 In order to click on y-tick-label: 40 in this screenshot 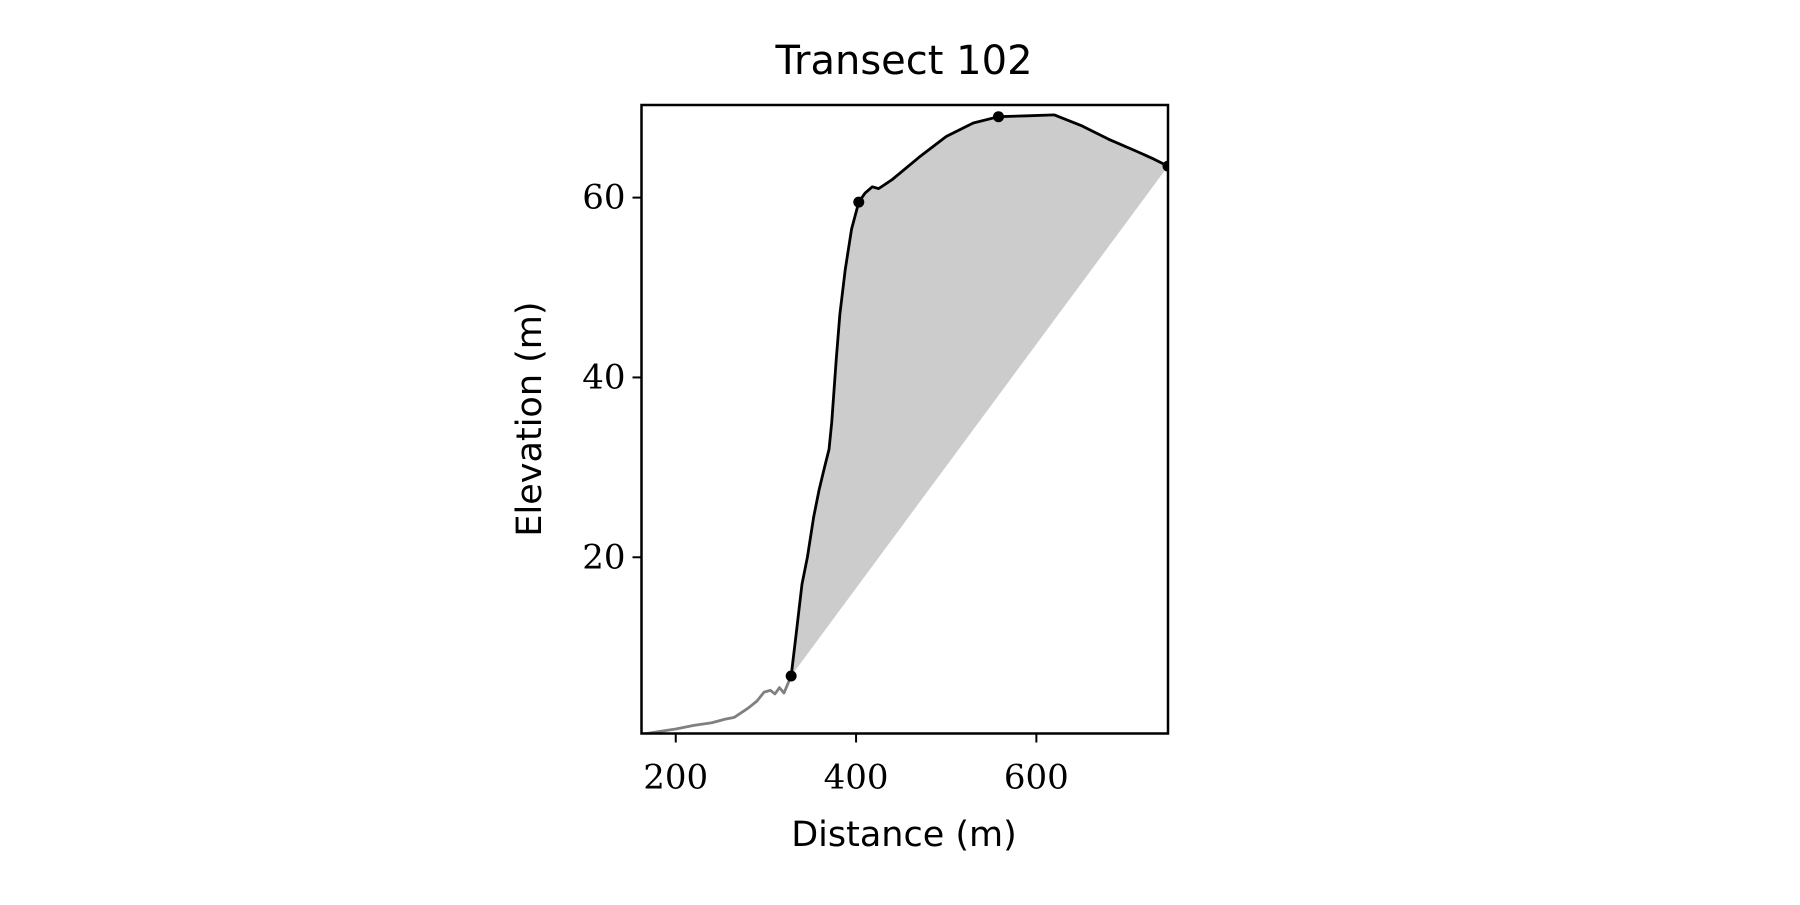, I will do `click(603, 377)`.